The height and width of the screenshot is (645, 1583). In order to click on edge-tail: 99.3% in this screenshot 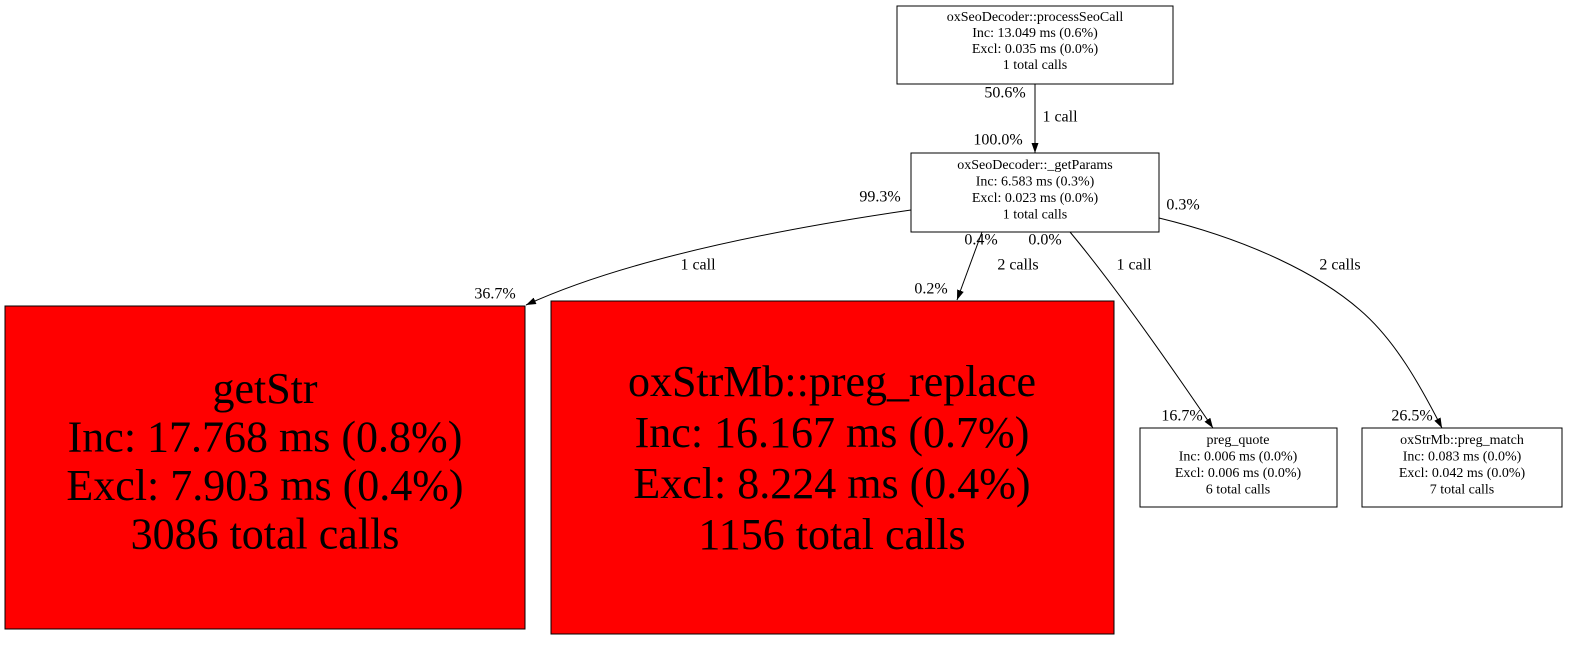, I will do `click(879, 197)`.